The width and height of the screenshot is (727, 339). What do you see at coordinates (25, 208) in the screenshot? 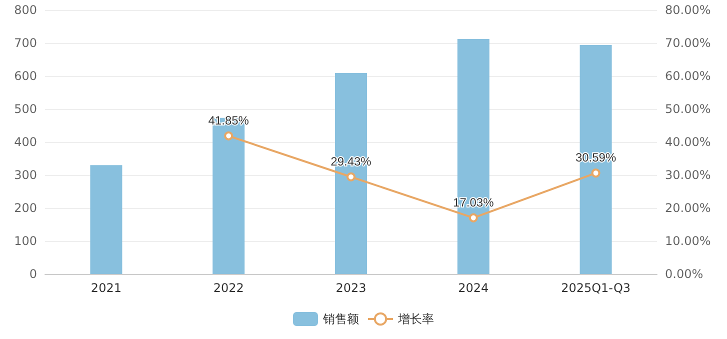
I see `y-tick-label: 200` at bounding box center [25, 208].